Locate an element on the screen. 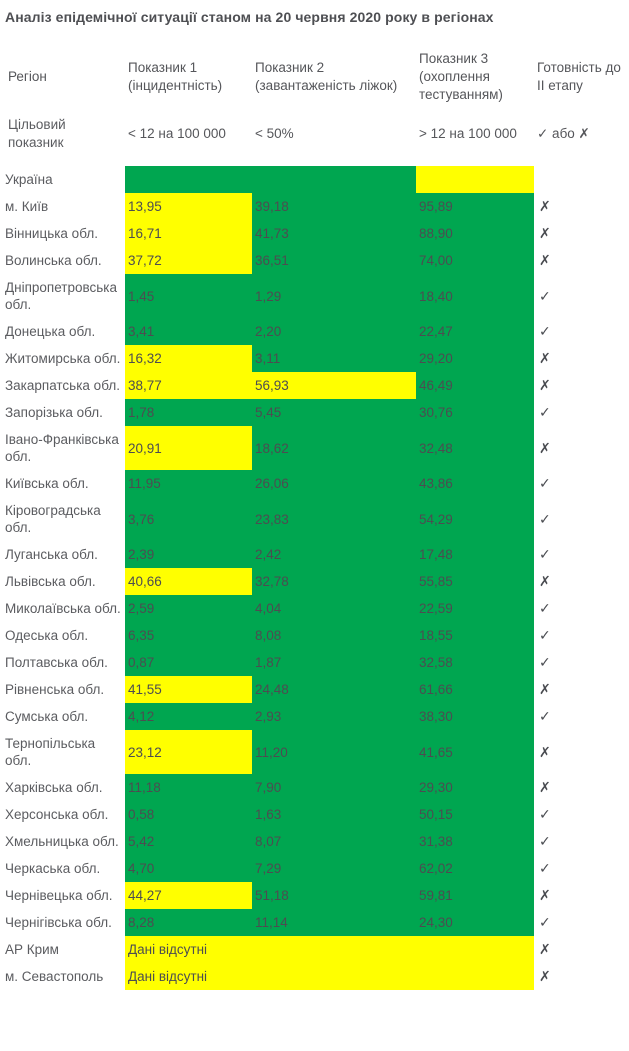 This screenshot has height=1051, width=629. indicator-cell: 31,38 is located at coordinates (475, 841).